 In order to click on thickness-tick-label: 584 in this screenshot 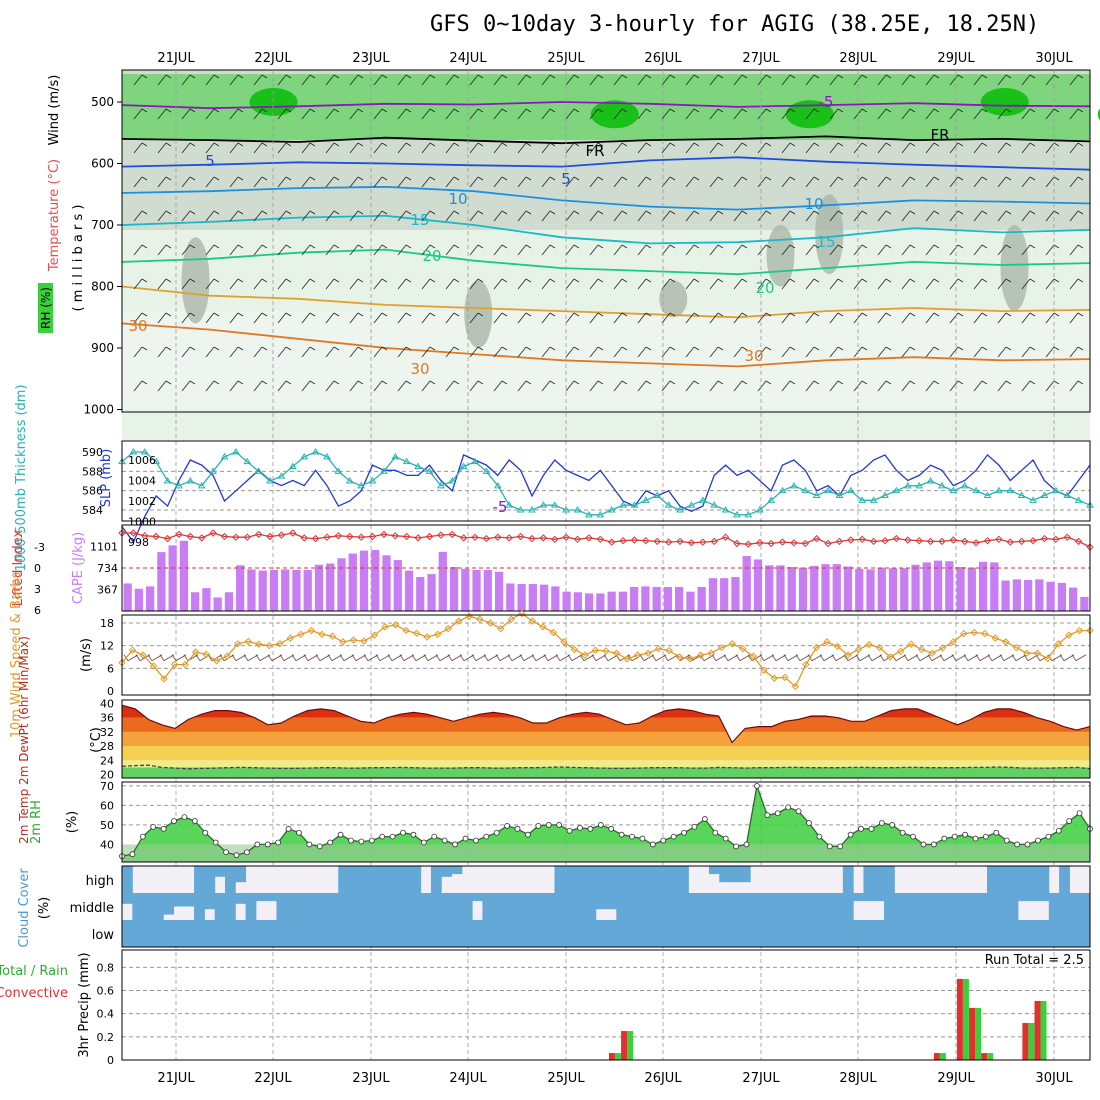, I will do `click(92, 510)`.